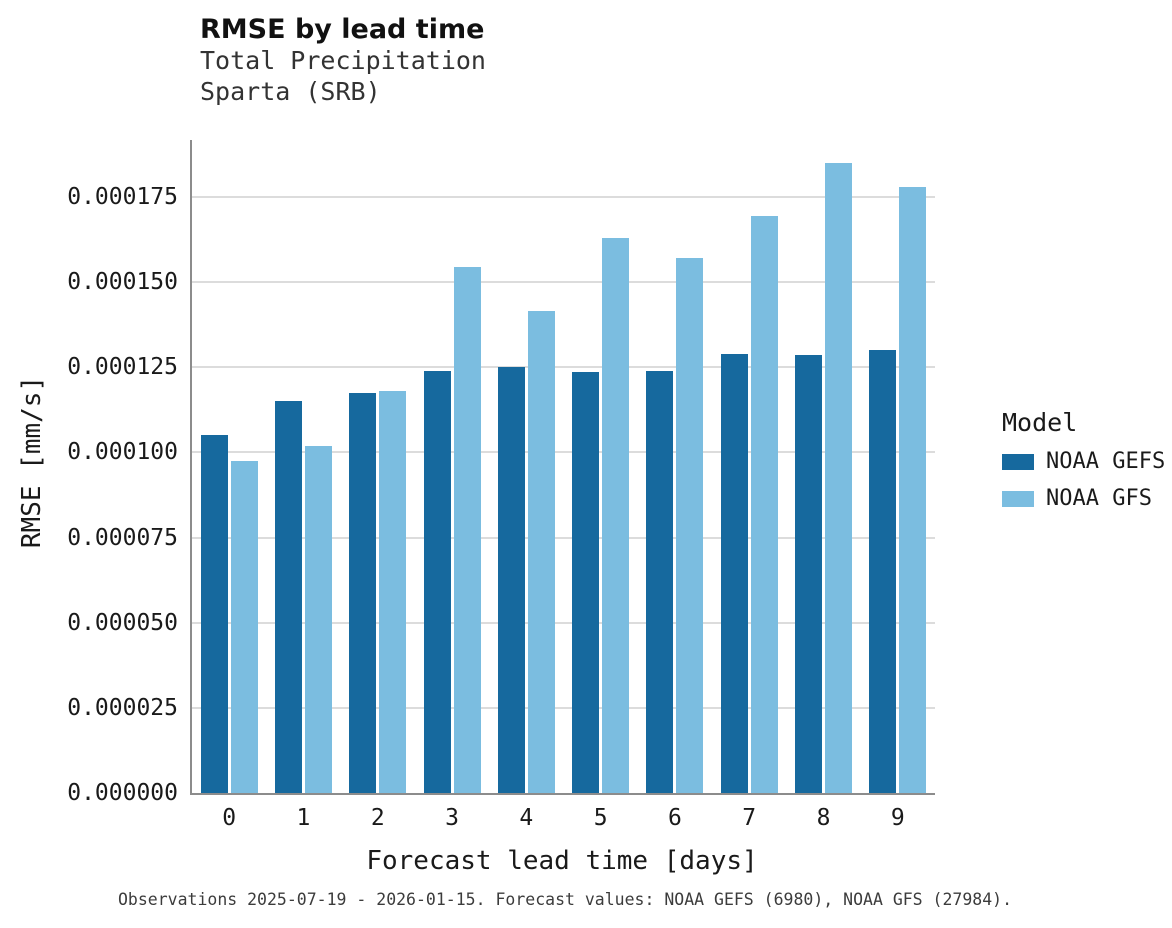  I want to click on legend-items: NOAA GEFS NOAA GFS, so click(1083, 480).